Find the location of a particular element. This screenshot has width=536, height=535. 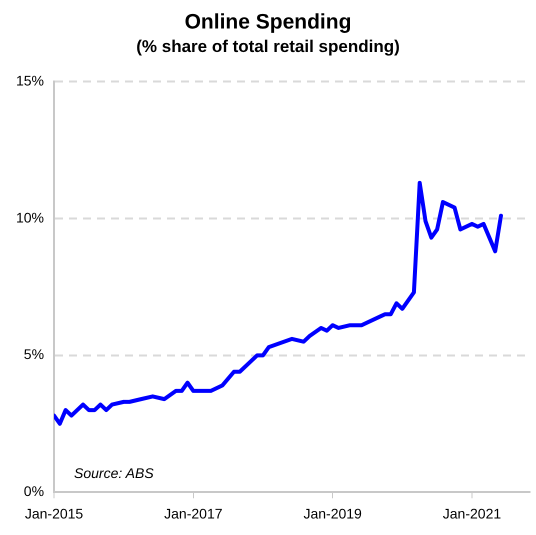

y-tick-label: 15% is located at coordinates (30, 80).